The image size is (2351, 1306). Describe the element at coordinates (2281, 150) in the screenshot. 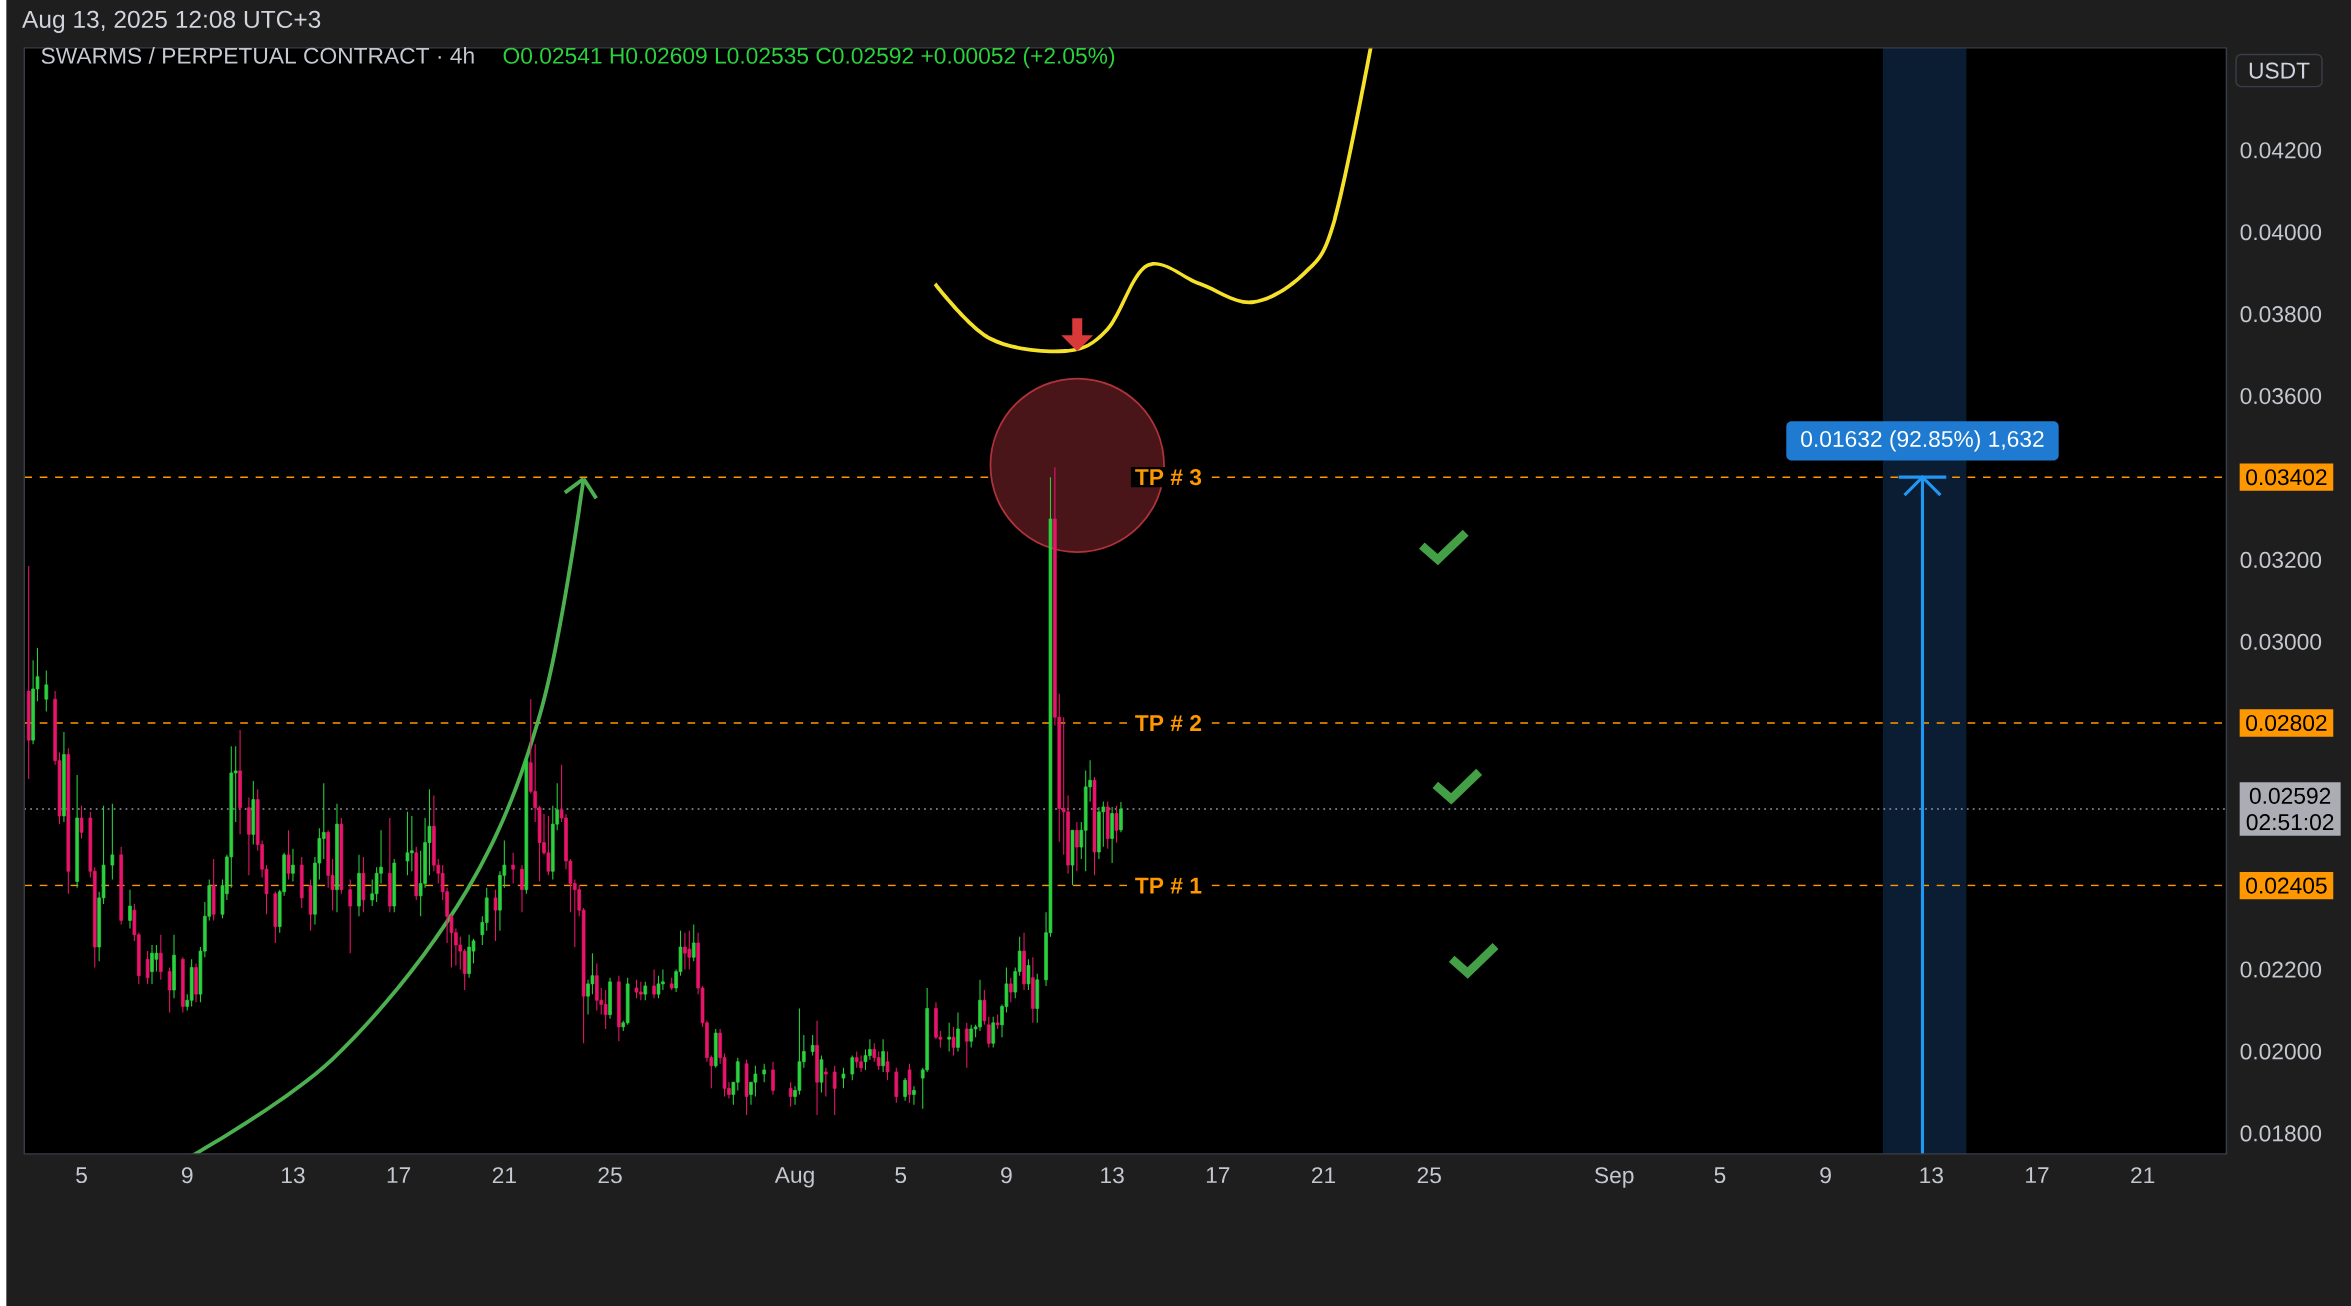

I see `y-tick-label: 0.04200` at that location.